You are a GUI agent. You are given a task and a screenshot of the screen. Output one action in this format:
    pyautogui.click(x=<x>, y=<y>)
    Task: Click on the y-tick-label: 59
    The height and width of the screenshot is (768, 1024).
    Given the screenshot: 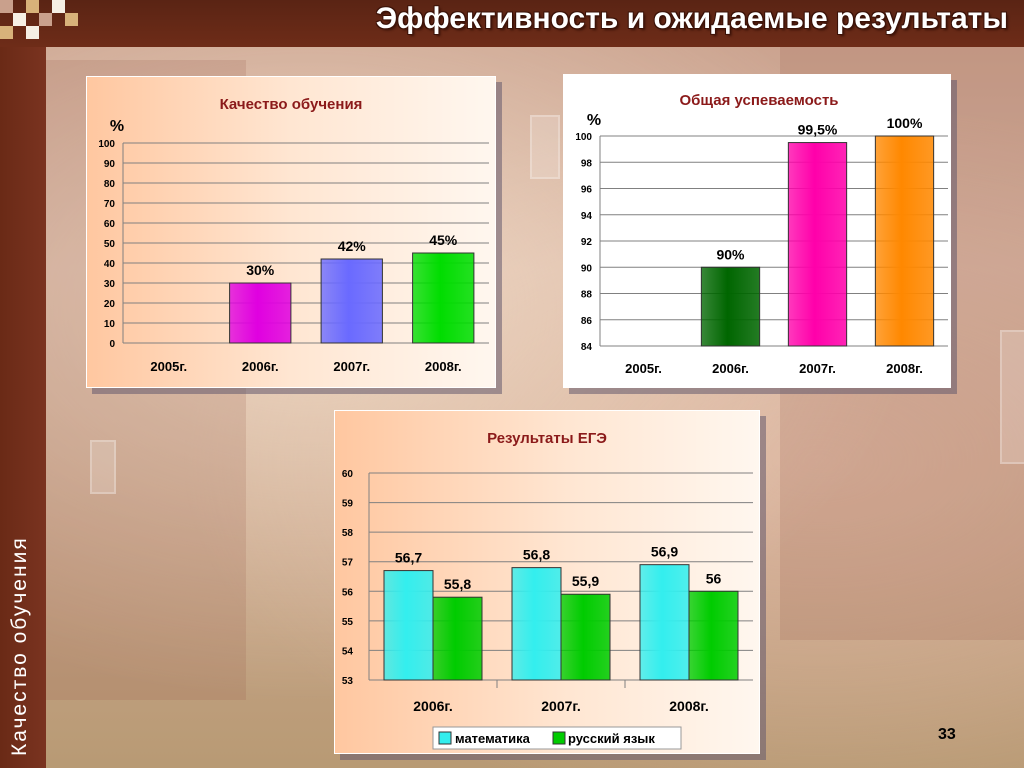 What is the action you would take?
    pyautogui.click(x=348, y=504)
    